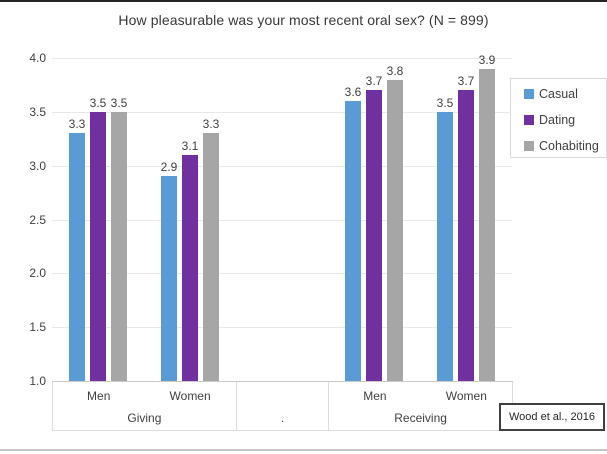 Image resolution: width=607 pixels, height=454 pixels. I want to click on source-citation-box: Wood et al., 2016, so click(552, 417).